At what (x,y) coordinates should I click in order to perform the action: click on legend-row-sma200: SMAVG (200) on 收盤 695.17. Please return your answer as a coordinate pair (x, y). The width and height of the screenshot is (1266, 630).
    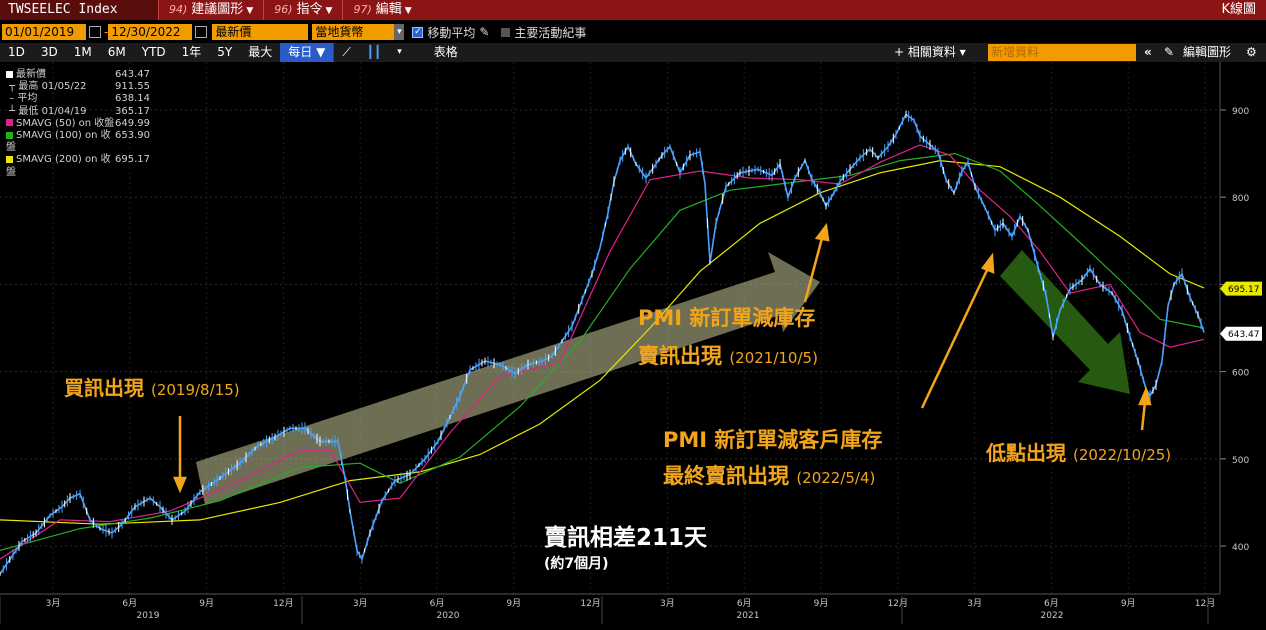
    Looking at the image, I should click on (78, 166).